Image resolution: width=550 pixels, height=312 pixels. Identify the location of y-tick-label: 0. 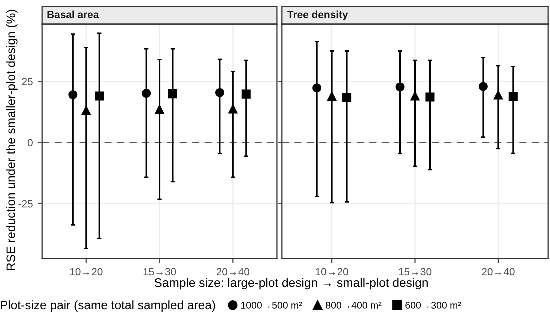
(30, 143).